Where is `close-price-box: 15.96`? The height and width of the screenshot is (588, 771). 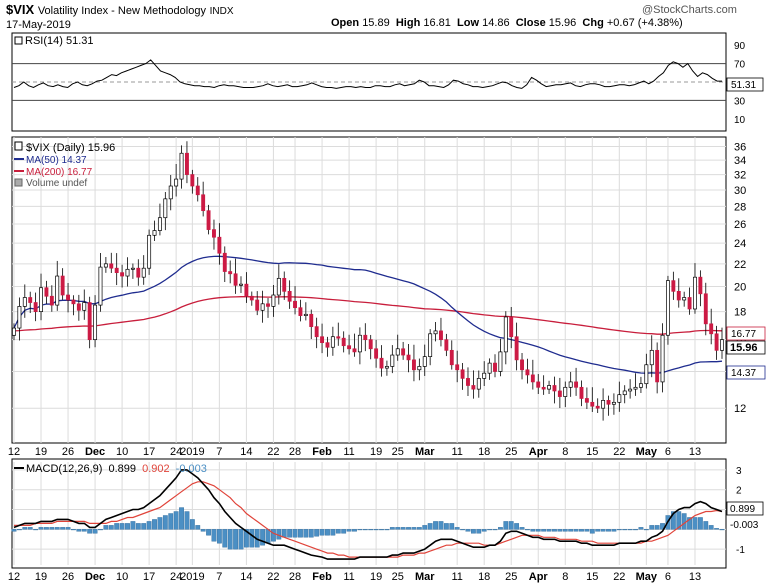 close-price-box: 15.96 is located at coordinates (746, 347).